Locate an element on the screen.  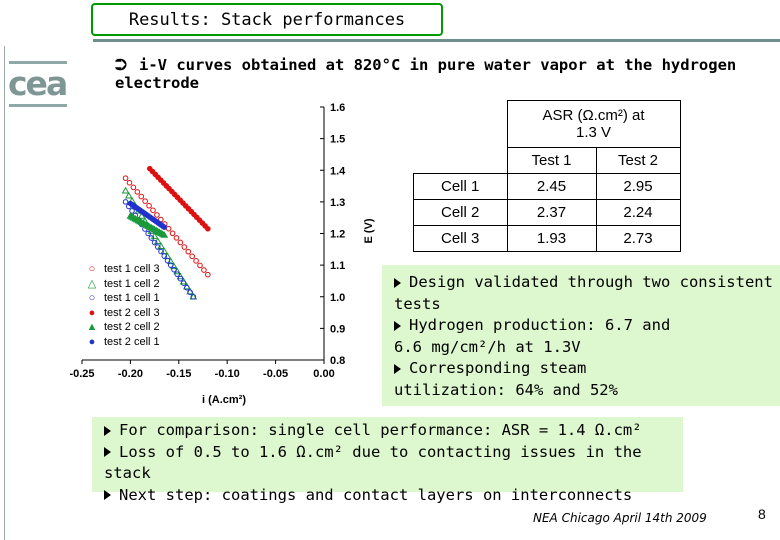
legend-entry: ▲ test 2 cell 2 is located at coordinates (122, 327).